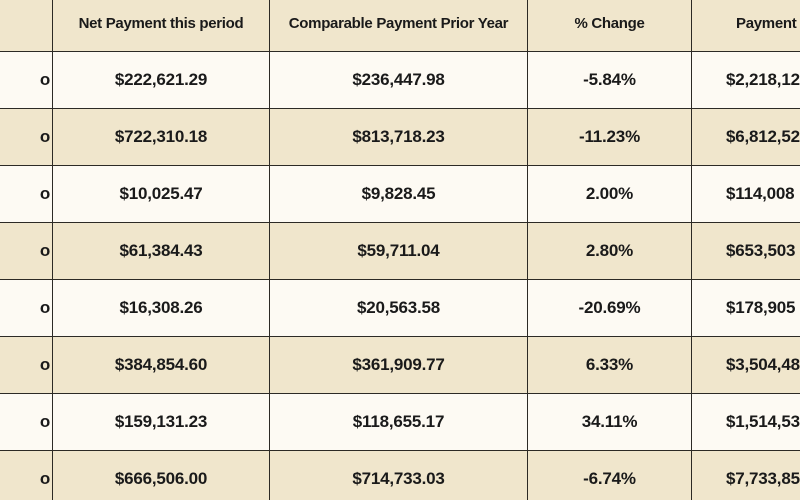 Image resolution: width=800 pixels, height=500 pixels. What do you see at coordinates (745, 80) in the screenshot?
I see `payment-ytd-cell: $2,218,12` at bounding box center [745, 80].